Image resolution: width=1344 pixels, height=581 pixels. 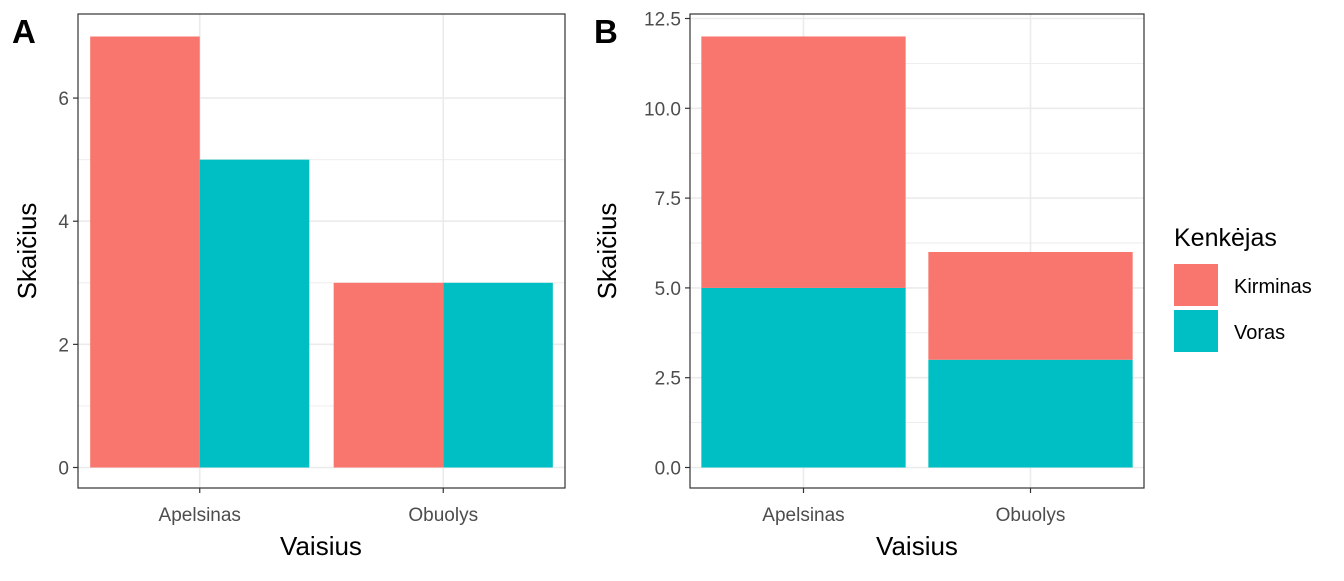 What do you see at coordinates (606, 31) in the screenshot?
I see `panel-letter-b: B` at bounding box center [606, 31].